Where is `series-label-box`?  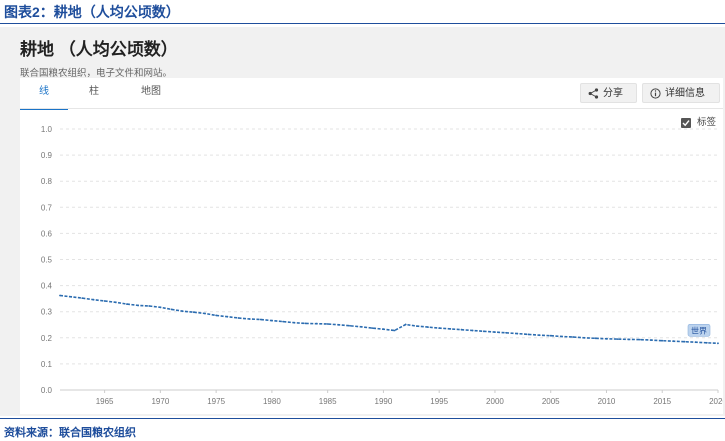 series-label-box is located at coordinates (699, 330).